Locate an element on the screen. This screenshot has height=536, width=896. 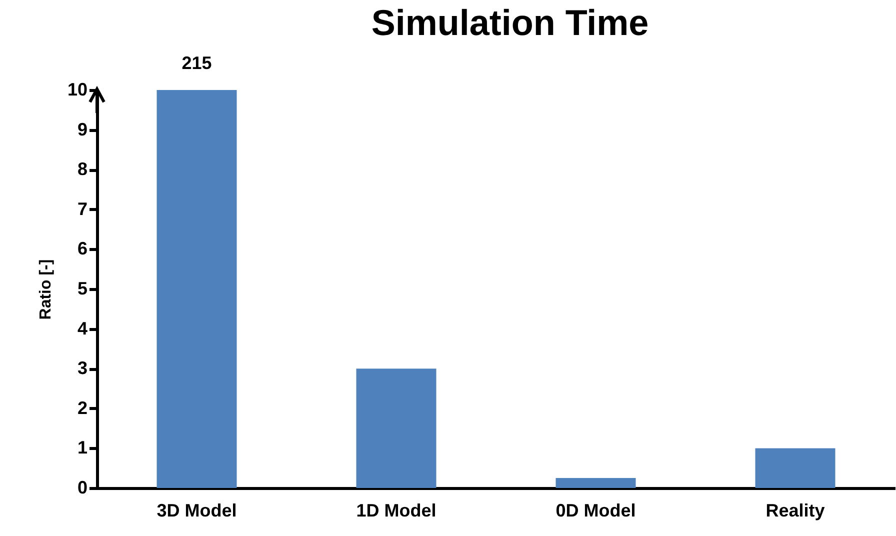
y-axis-title: Ratio [-] is located at coordinates (45, 289).